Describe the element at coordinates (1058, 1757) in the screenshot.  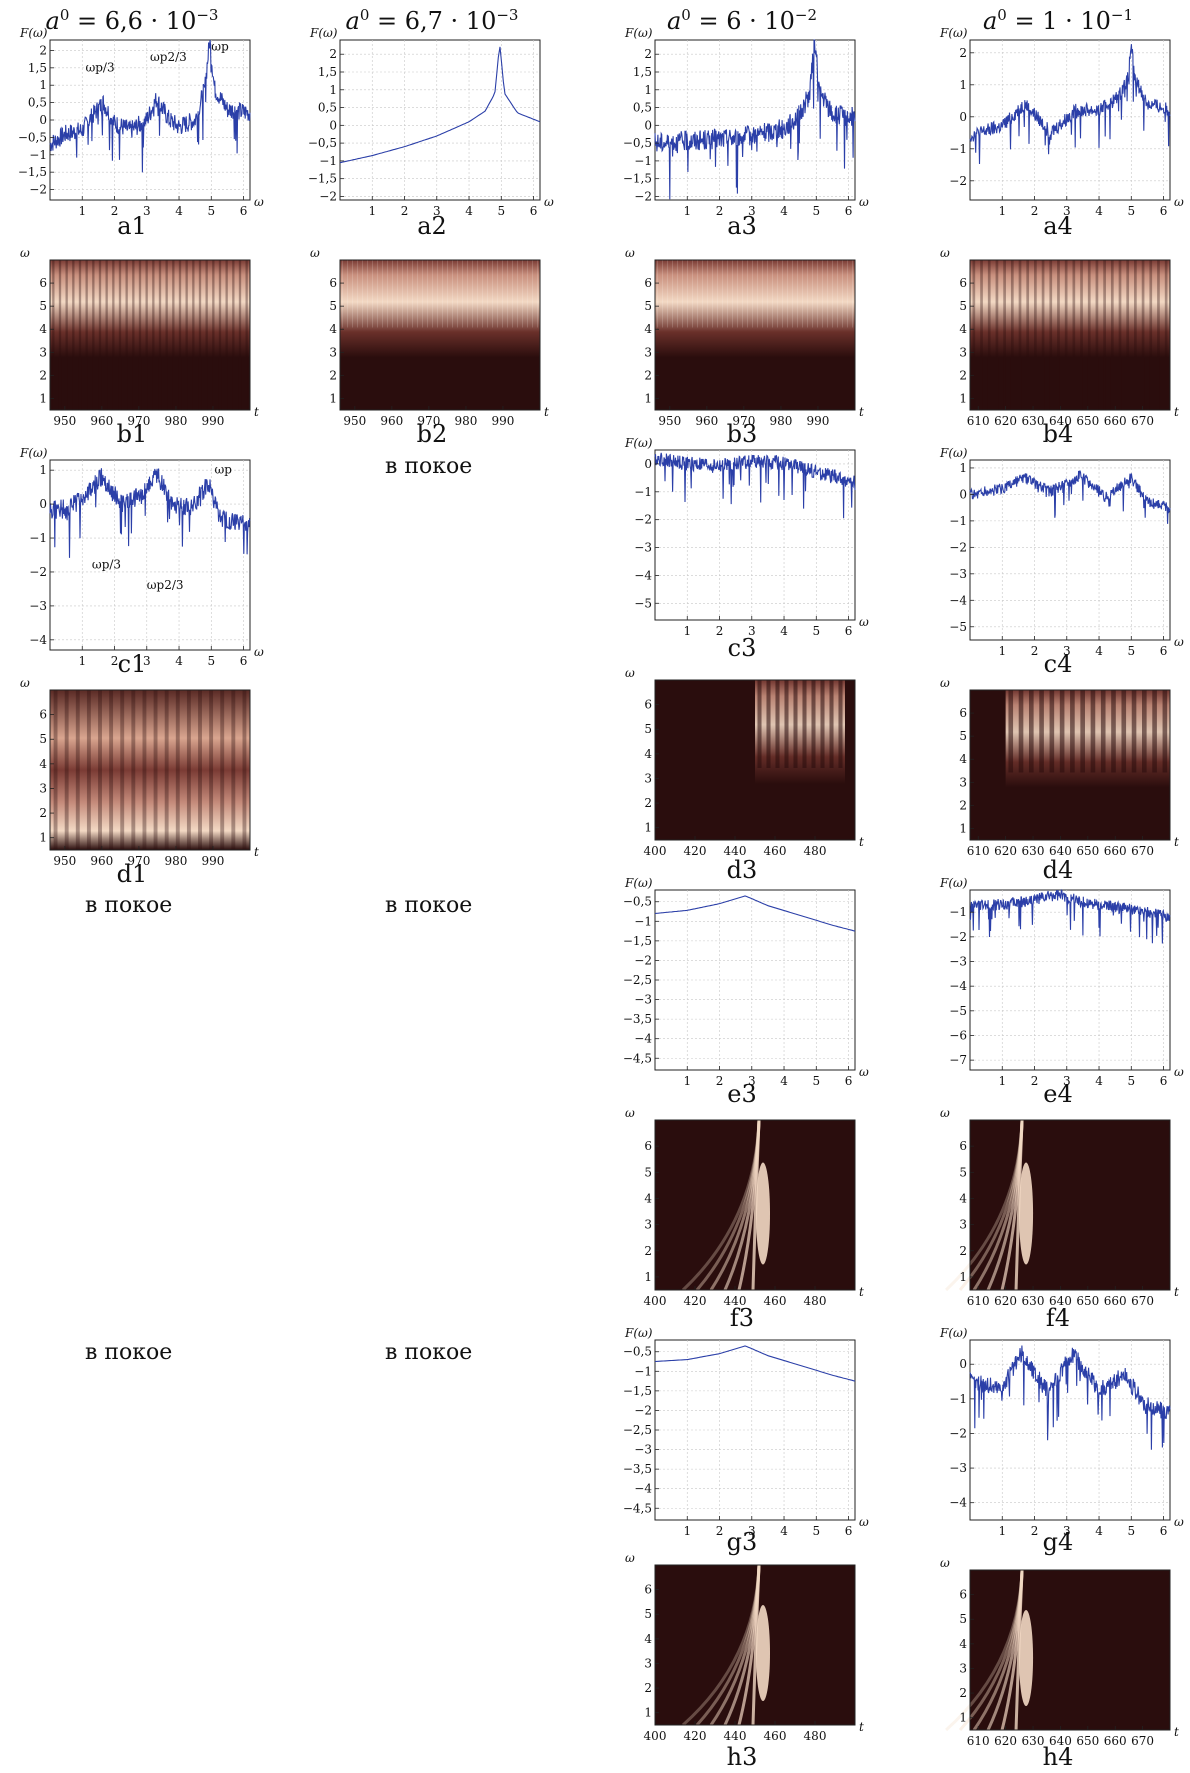
I see `caption-h4: h4` at that location.